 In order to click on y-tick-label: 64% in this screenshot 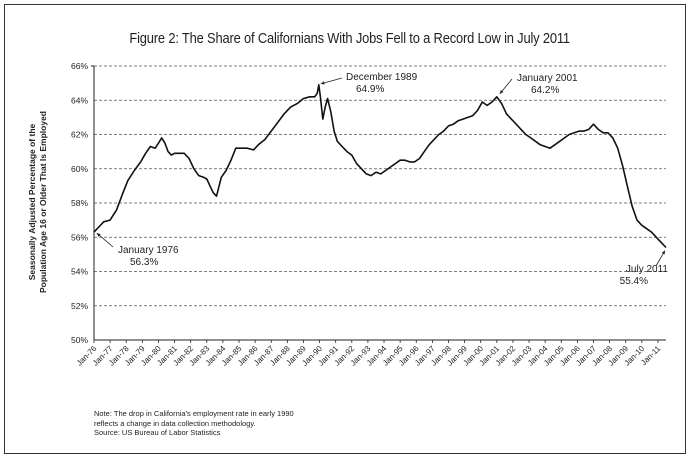, I will do `click(79, 100)`.